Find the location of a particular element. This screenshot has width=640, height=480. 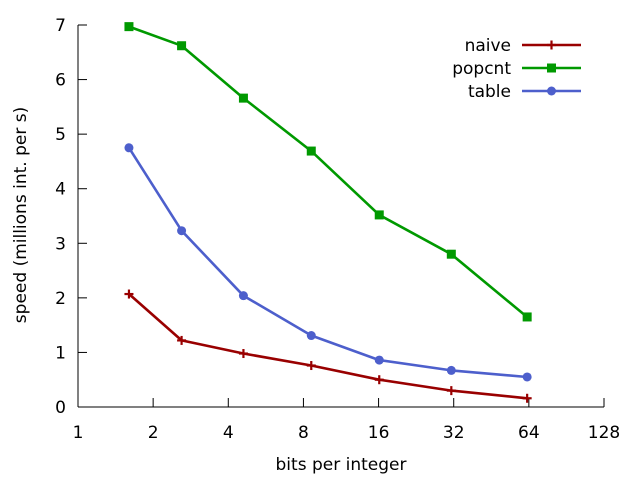

legend-item-table: table is located at coordinates (524, 92).